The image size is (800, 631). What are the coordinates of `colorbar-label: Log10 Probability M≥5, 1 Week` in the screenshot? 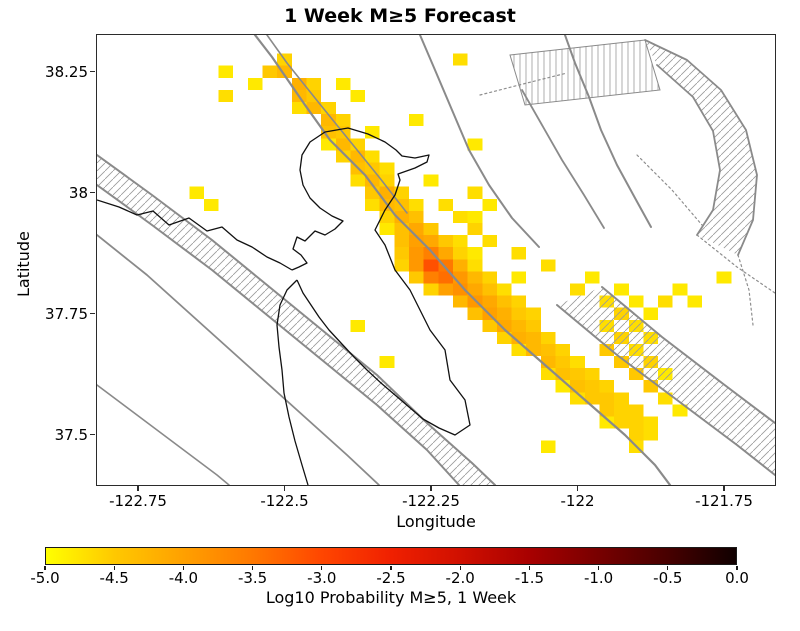 It's located at (391, 597).